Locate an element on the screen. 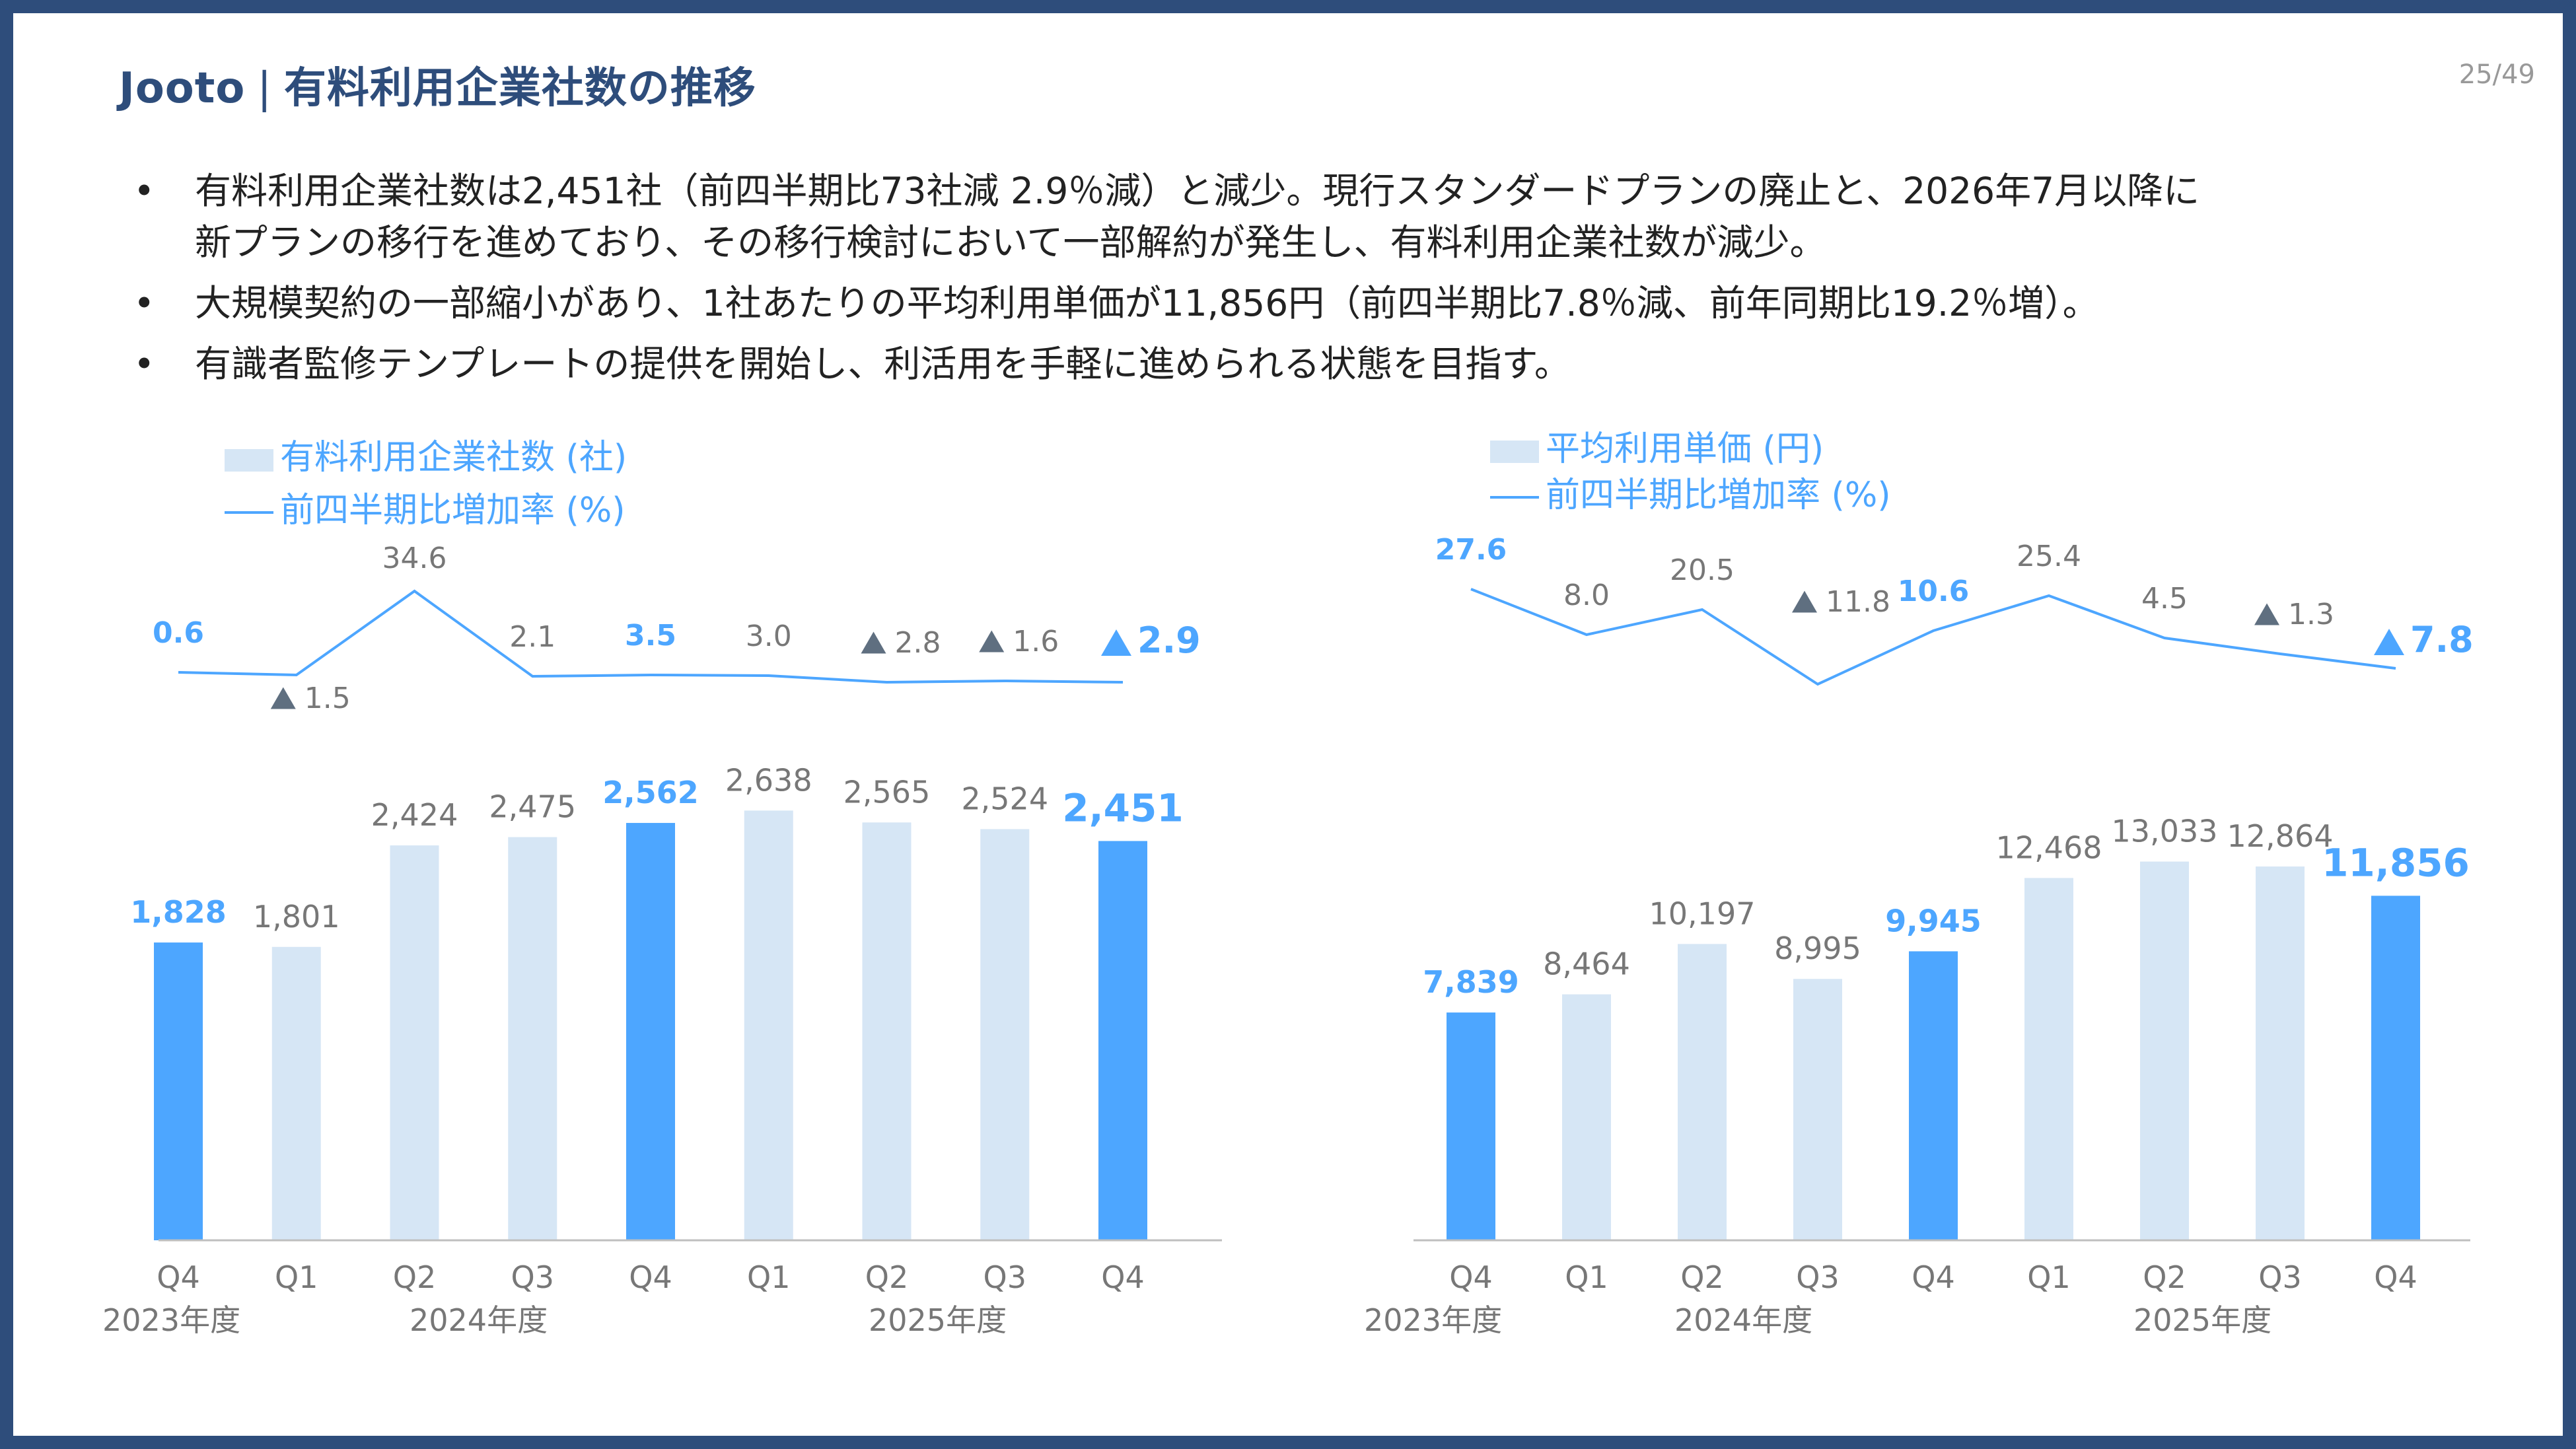  bar-value-label: 12,864 is located at coordinates (2281, 836).